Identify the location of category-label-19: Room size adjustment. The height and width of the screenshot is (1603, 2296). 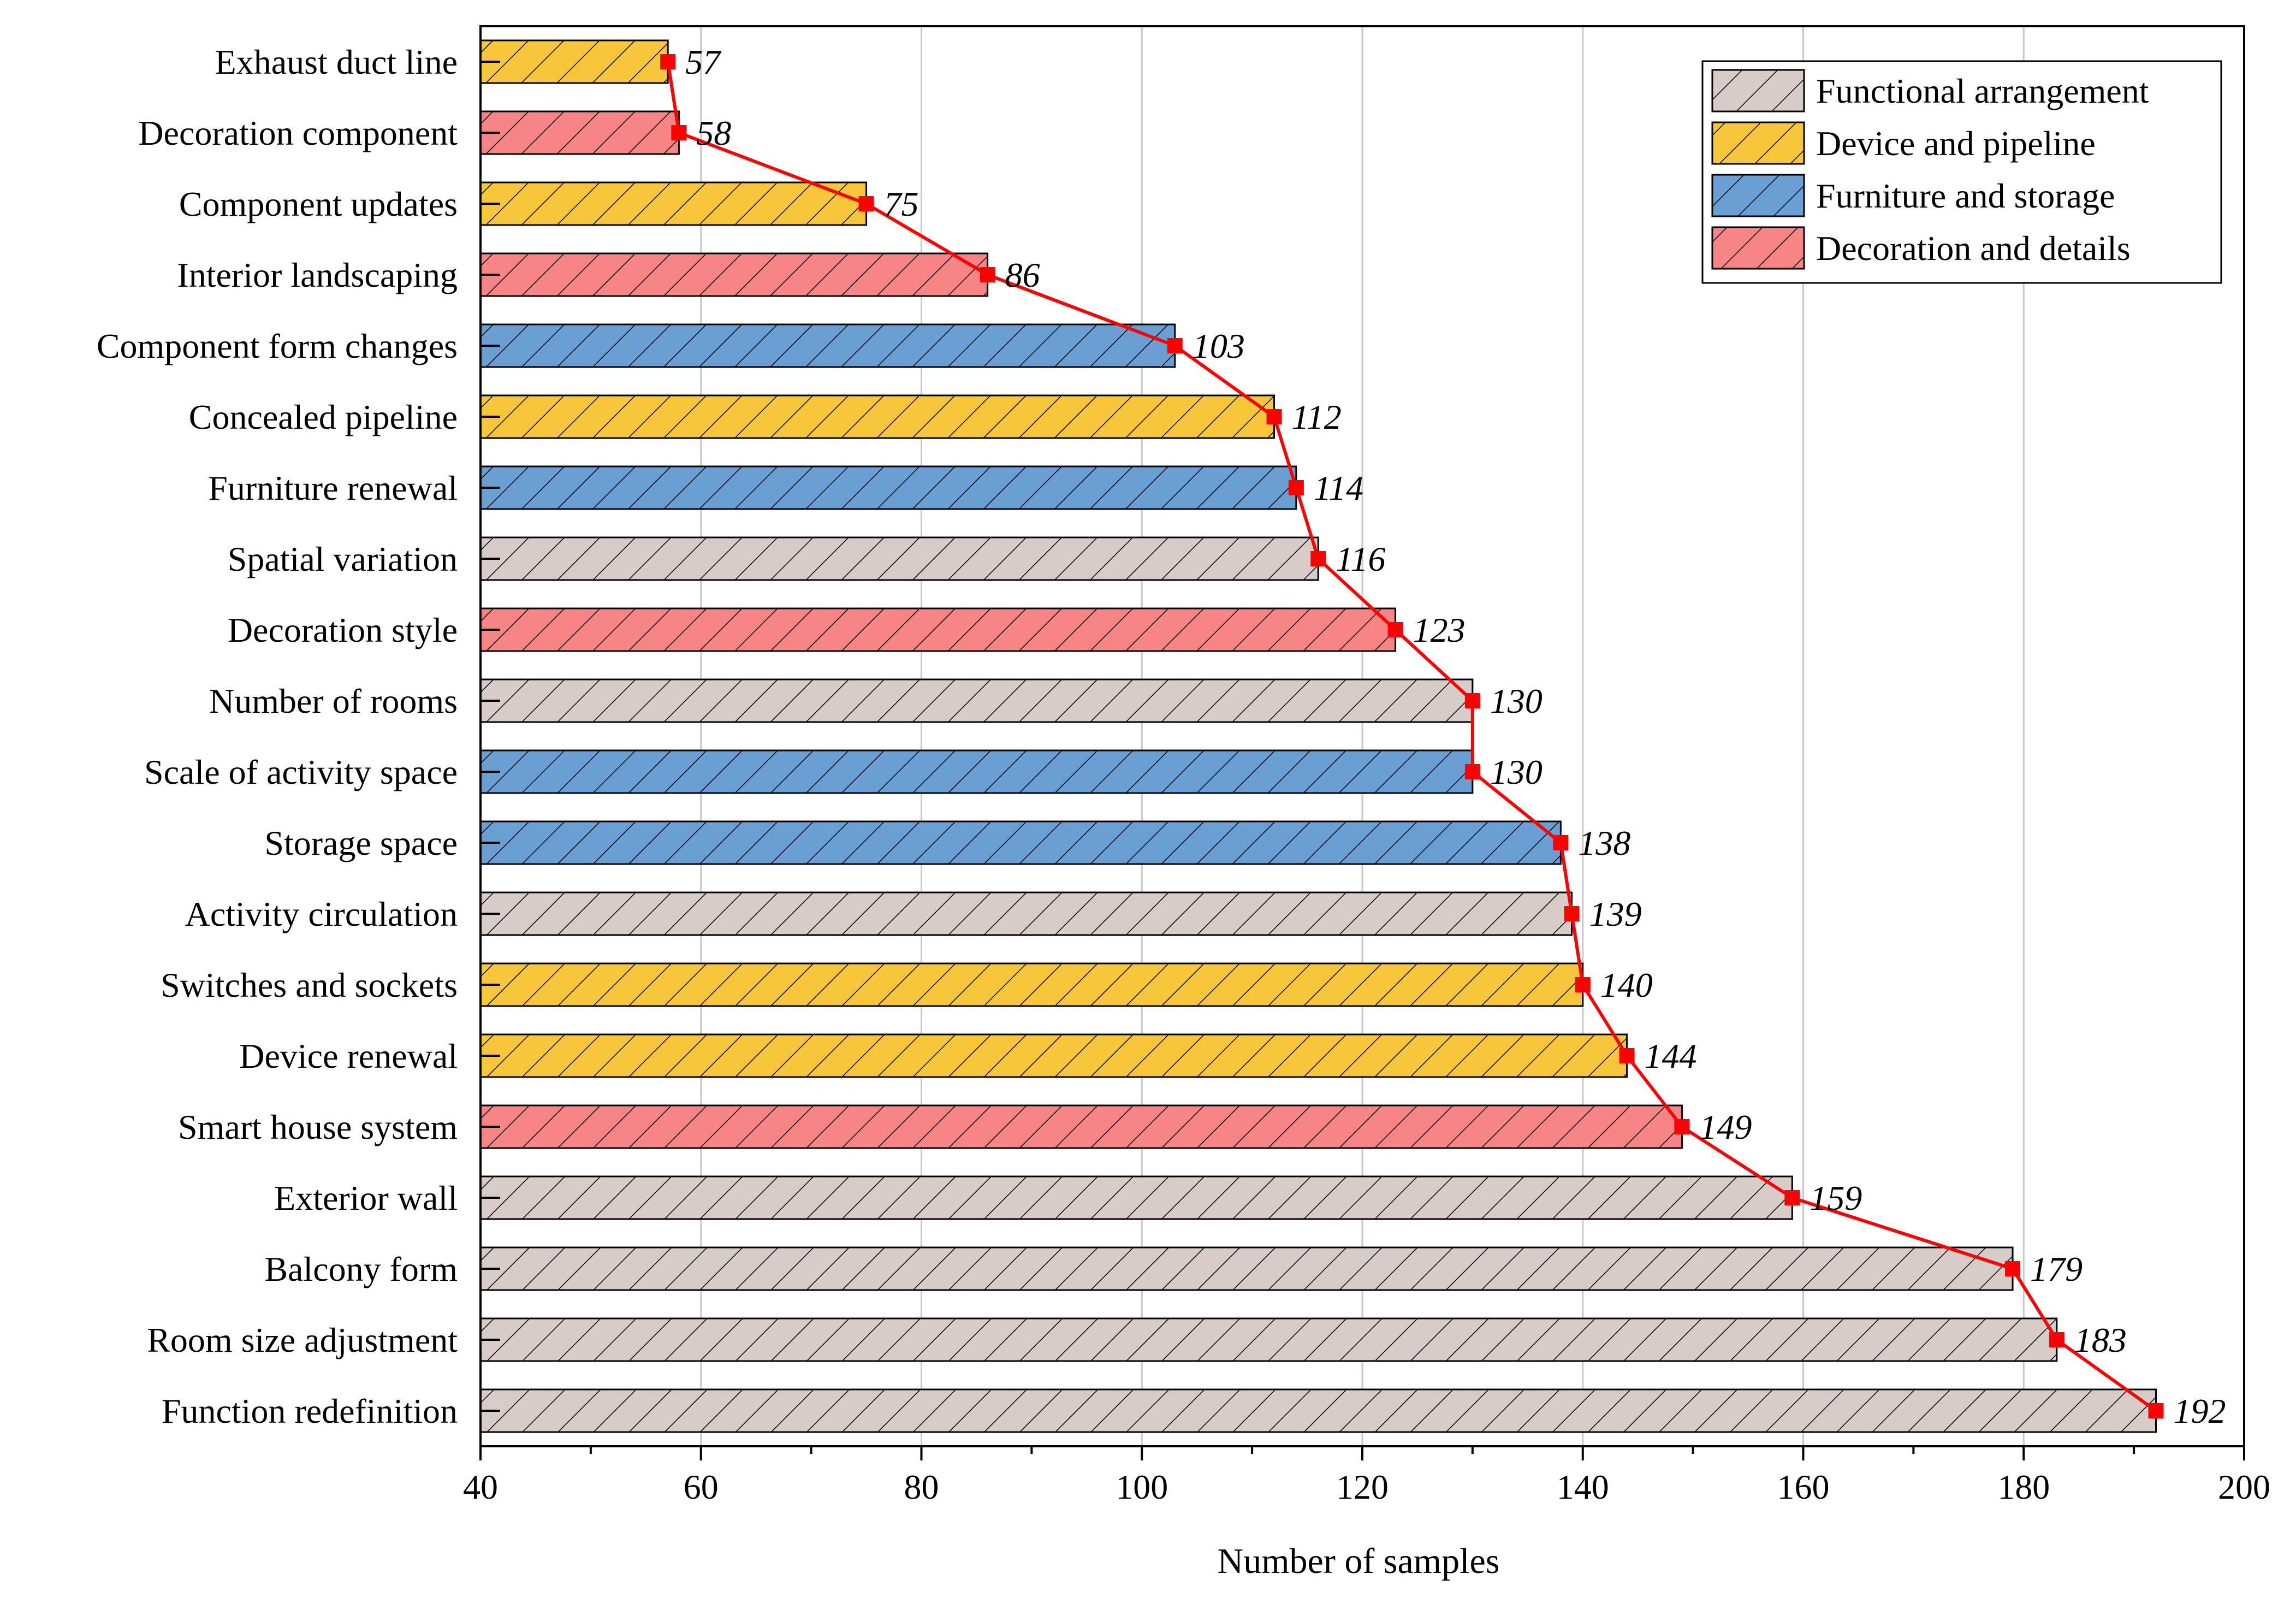
(302, 1340).